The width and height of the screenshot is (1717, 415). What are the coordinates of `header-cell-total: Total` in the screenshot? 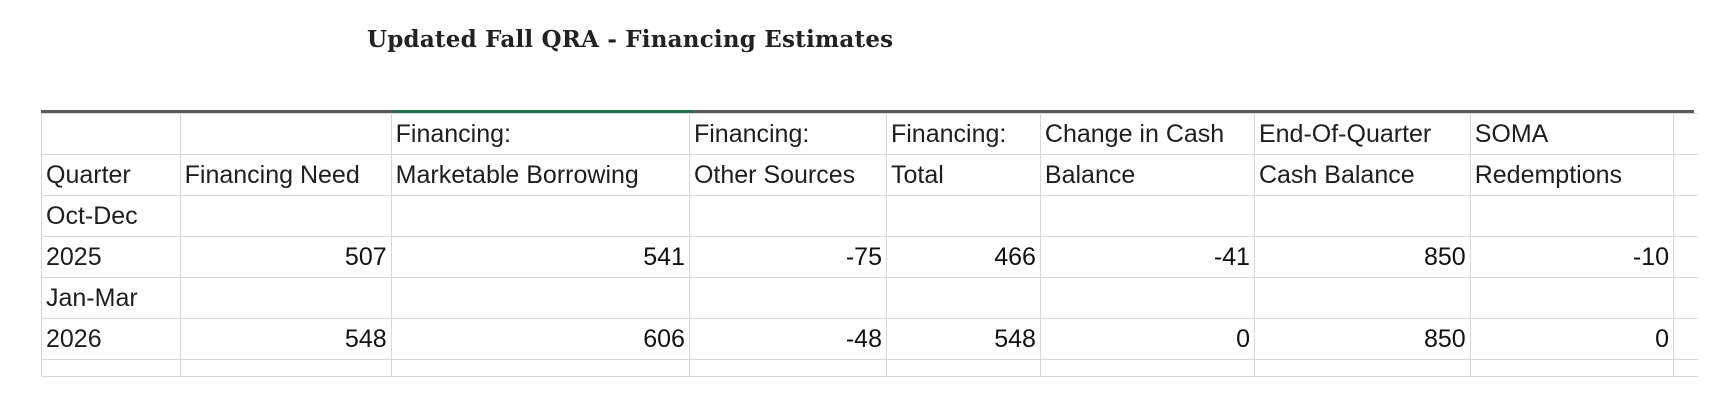 It's located at (963, 175).